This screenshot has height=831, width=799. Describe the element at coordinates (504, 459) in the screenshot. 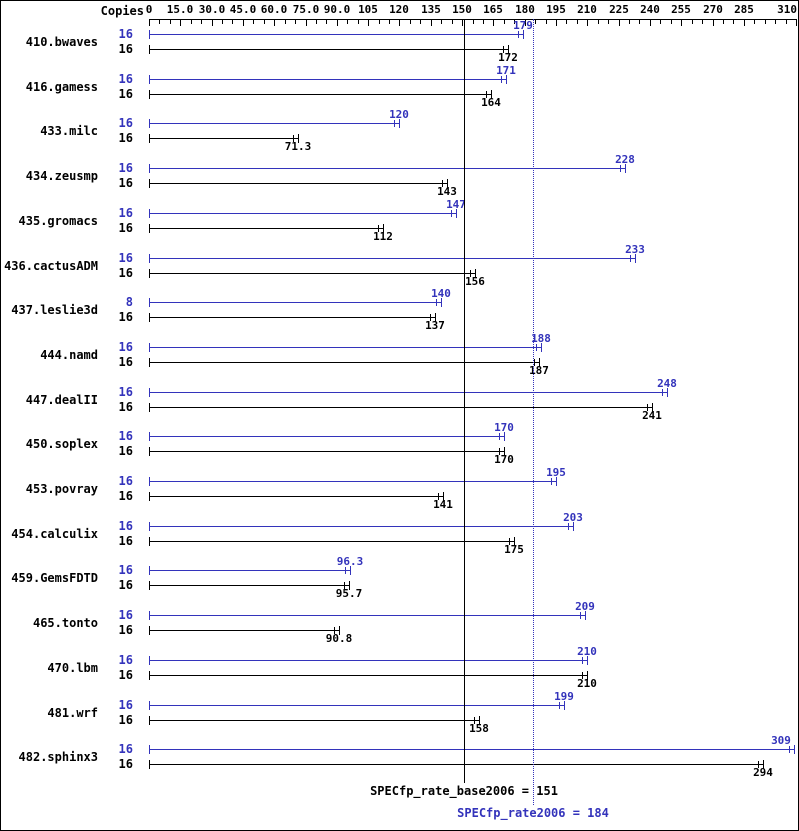

I see `base-value-label: 170` at that location.